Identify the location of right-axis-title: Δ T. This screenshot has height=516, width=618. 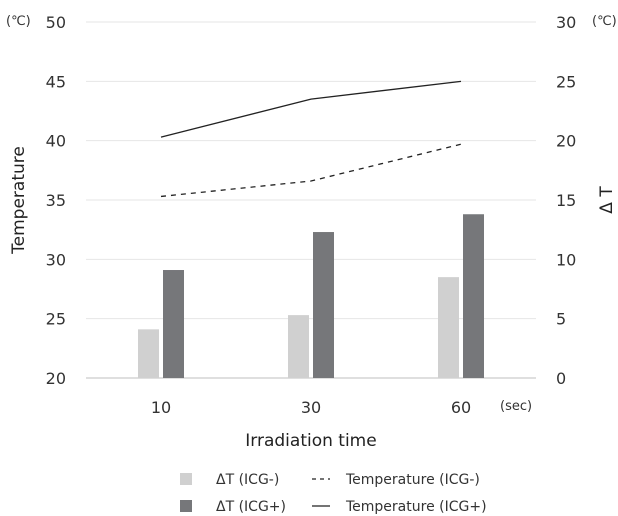
(607, 200).